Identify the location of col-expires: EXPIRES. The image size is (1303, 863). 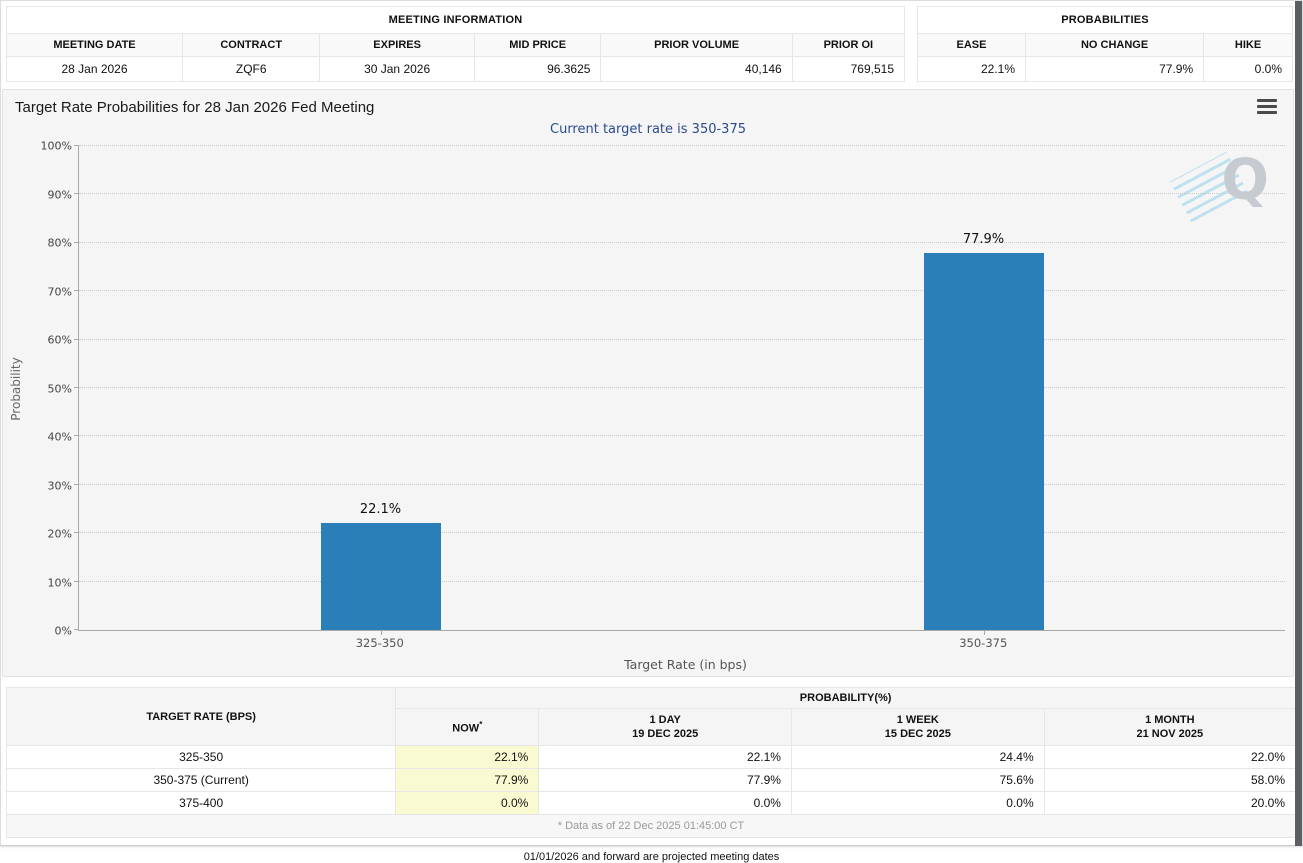
(397, 45).